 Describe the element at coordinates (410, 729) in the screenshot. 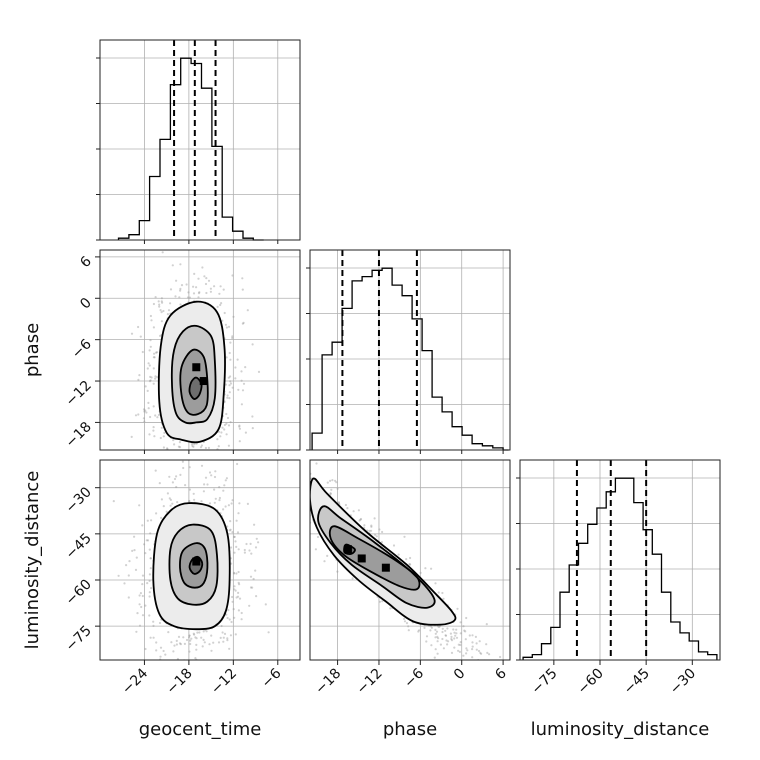

I see `x-axis-label-phase: phase` at that location.